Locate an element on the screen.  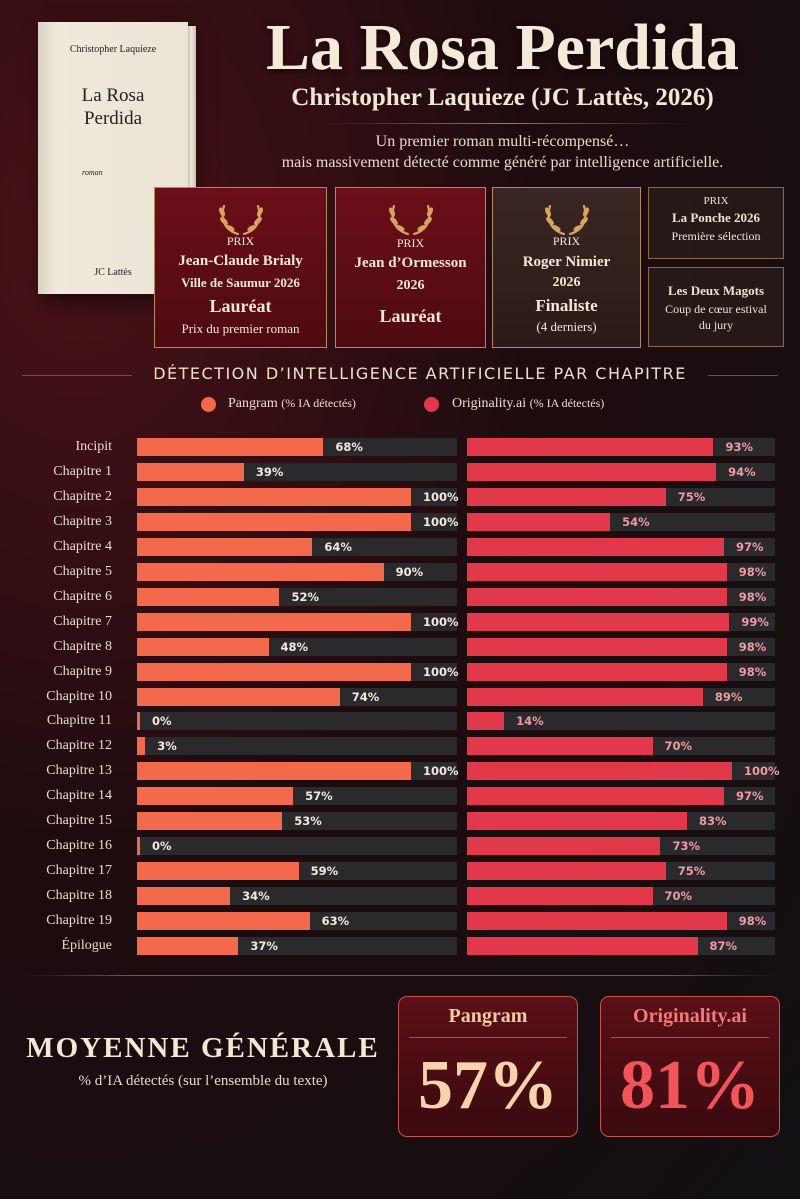
bar-track: 3% is located at coordinates (297, 746).